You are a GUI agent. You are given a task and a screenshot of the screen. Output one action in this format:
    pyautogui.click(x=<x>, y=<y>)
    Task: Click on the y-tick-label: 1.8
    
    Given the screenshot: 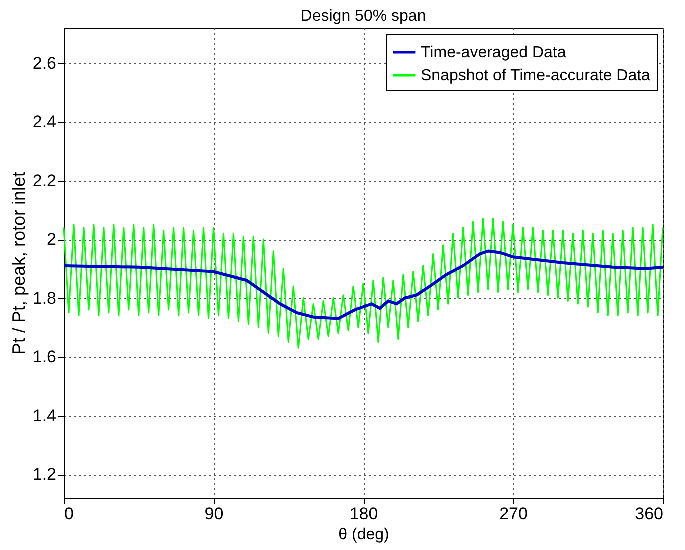 What is the action you would take?
    pyautogui.click(x=44, y=298)
    